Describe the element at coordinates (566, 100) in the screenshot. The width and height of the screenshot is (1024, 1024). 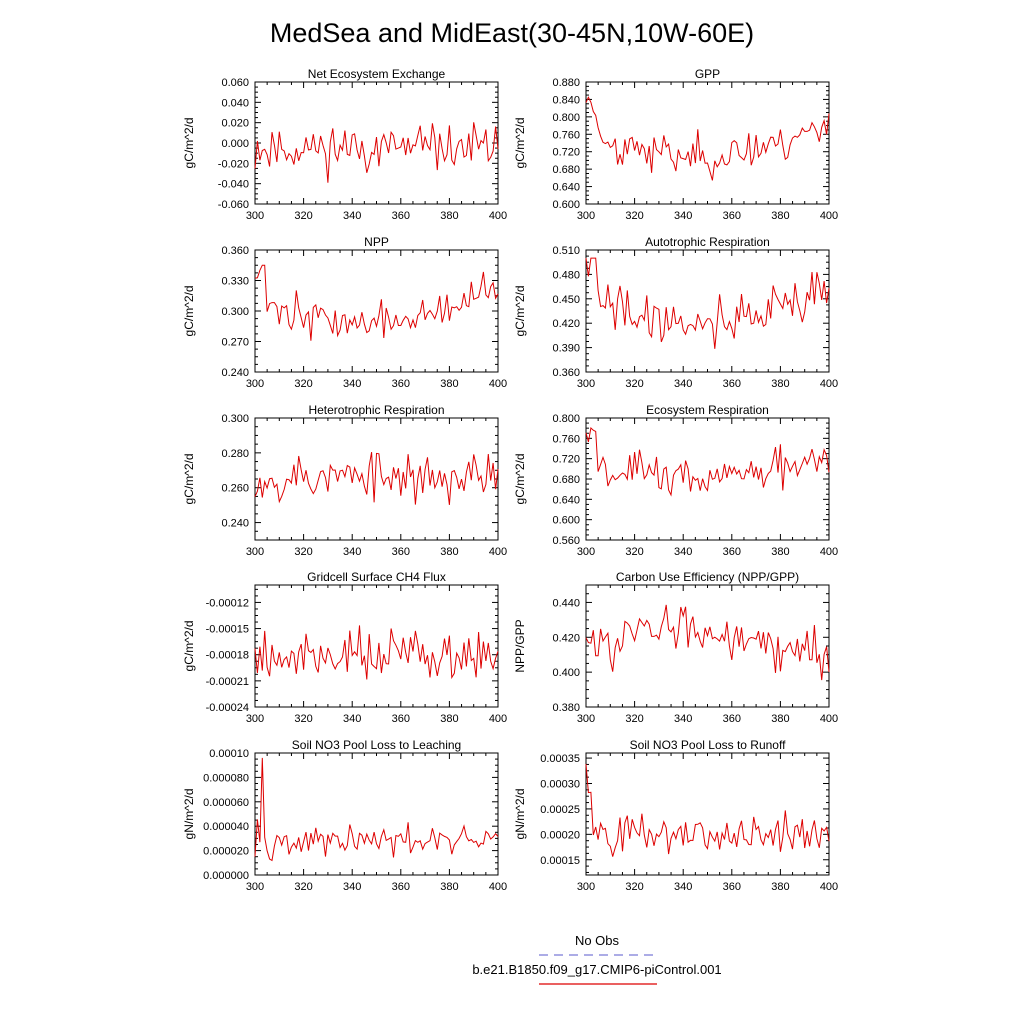
I see `y-tick-label: 0.840` at that location.